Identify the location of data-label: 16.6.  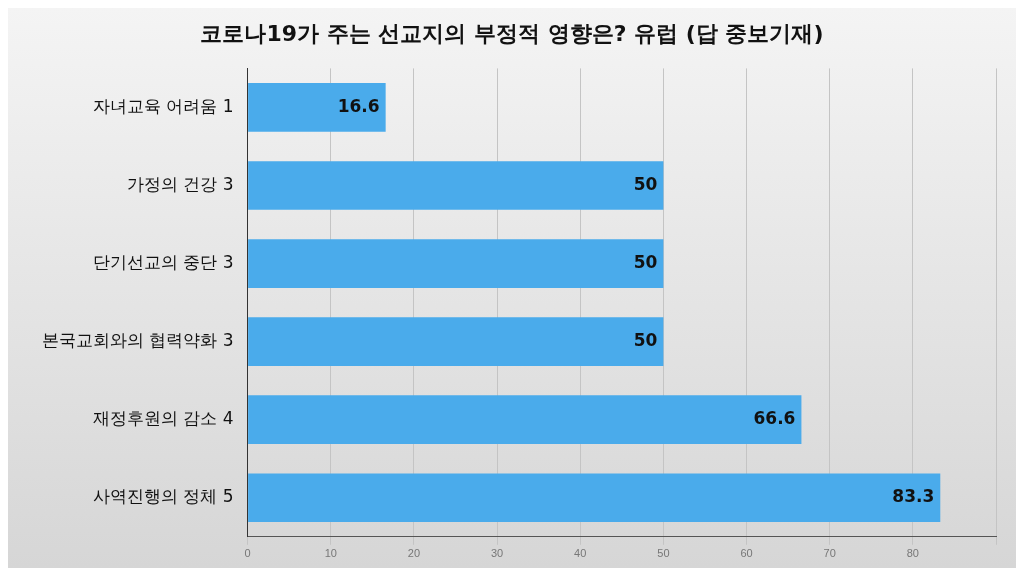
(358, 105).